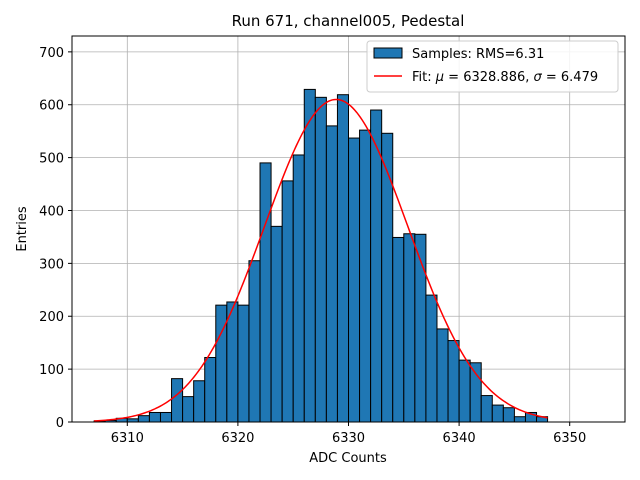 This screenshot has height=480, width=640. Describe the element at coordinates (569, 438) in the screenshot. I see `x-tick-label: 6350` at that location.